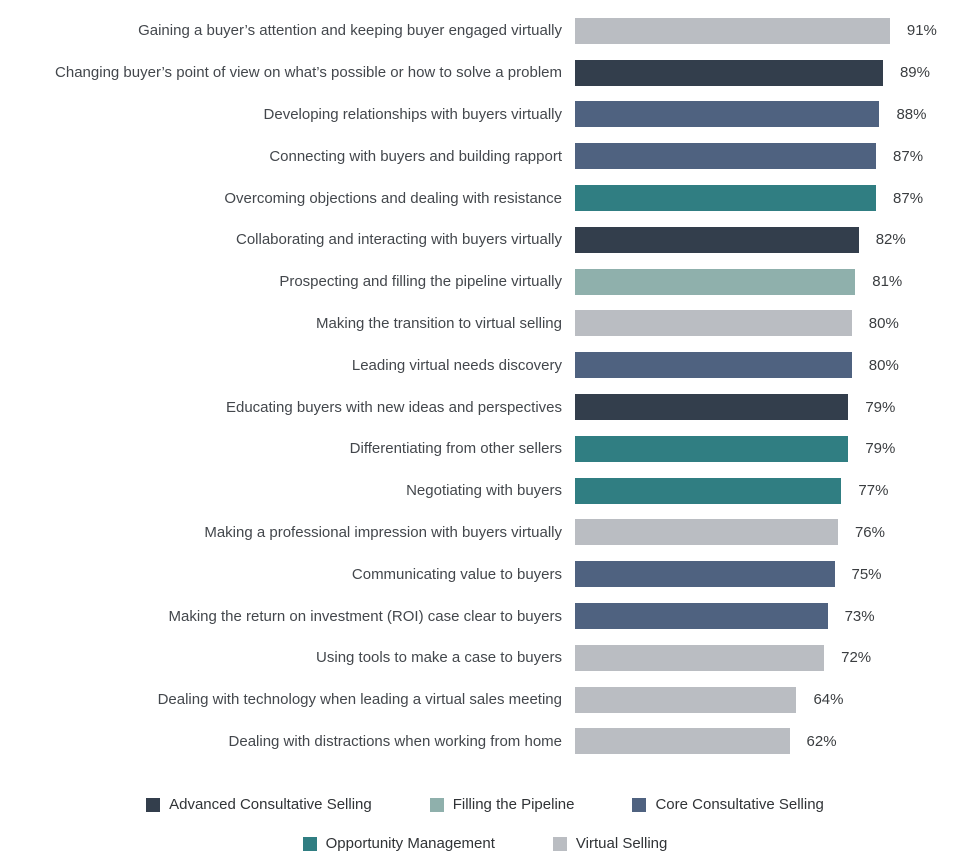 Image resolution: width=970 pixels, height=865 pixels. What do you see at coordinates (921, 31) in the screenshot?
I see `bar-value-label: 91%` at bounding box center [921, 31].